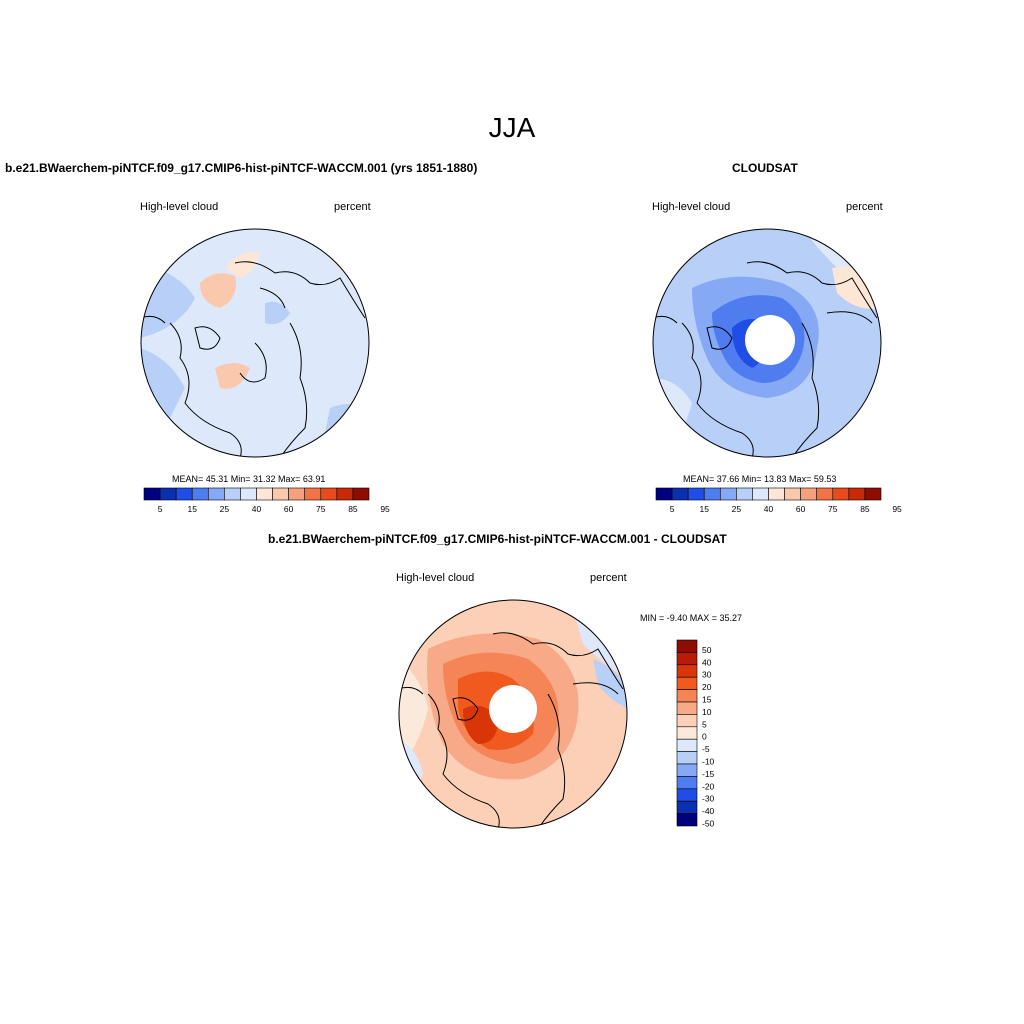 The width and height of the screenshot is (1024, 1024). I want to click on model-units-label: percent, so click(352, 207).